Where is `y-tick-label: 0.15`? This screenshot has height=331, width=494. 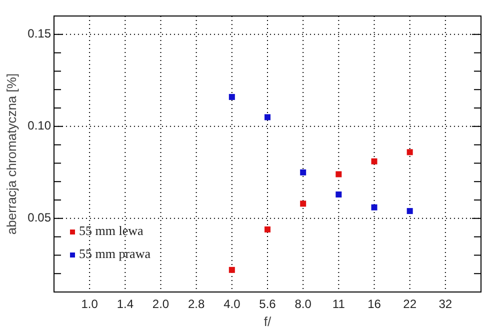
y-tick-label: 0.15 is located at coordinates (40, 33).